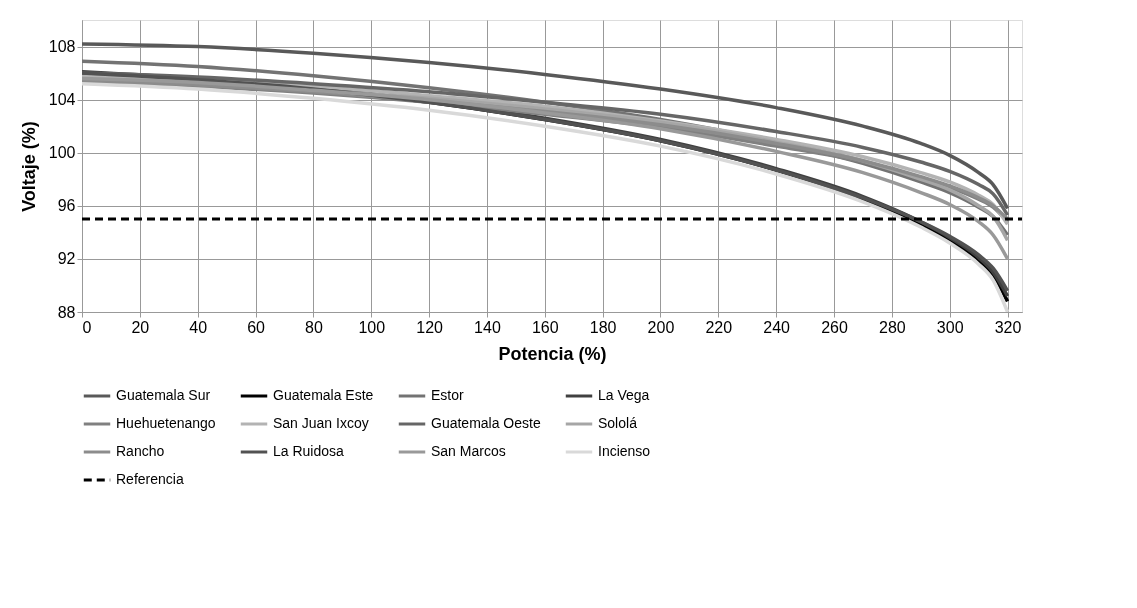  I want to click on legend-label: San Juan Ixcoy, so click(321, 423).